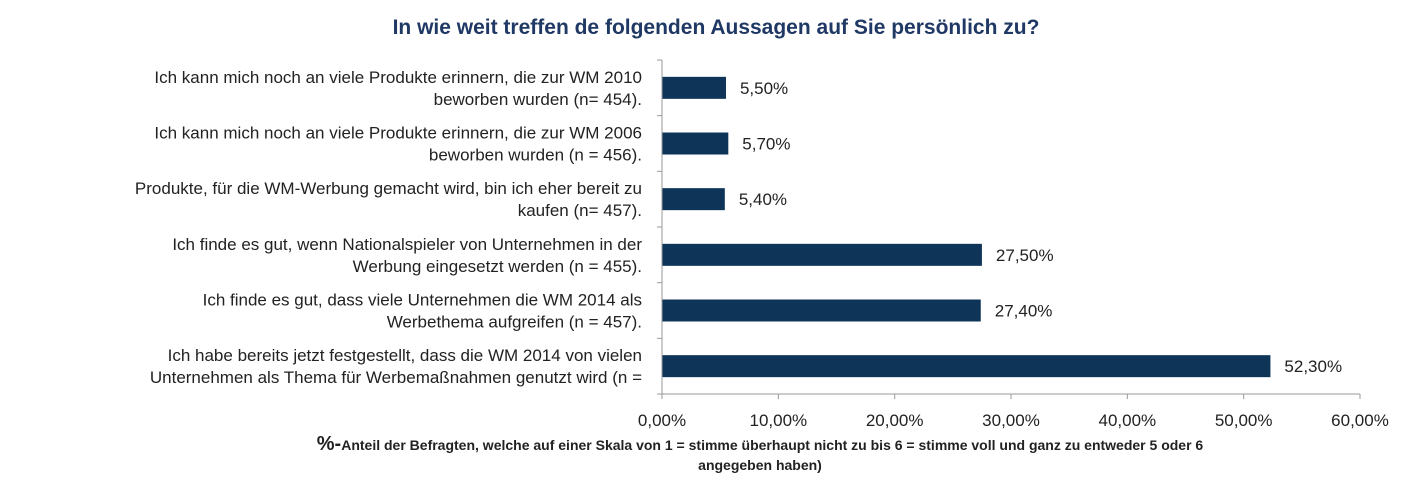 This screenshot has width=1410, height=496. What do you see at coordinates (764, 88) in the screenshot?
I see `value-label: 5,50%` at bounding box center [764, 88].